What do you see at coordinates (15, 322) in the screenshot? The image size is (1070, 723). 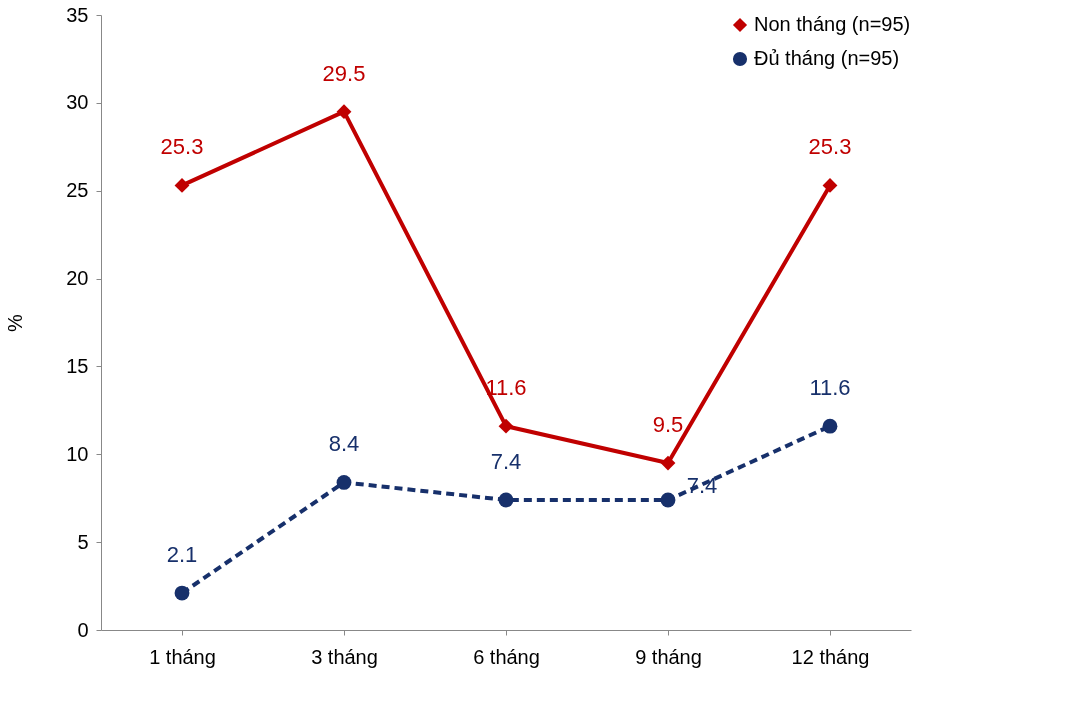 I see `y-axis-title: %` at bounding box center [15, 322].